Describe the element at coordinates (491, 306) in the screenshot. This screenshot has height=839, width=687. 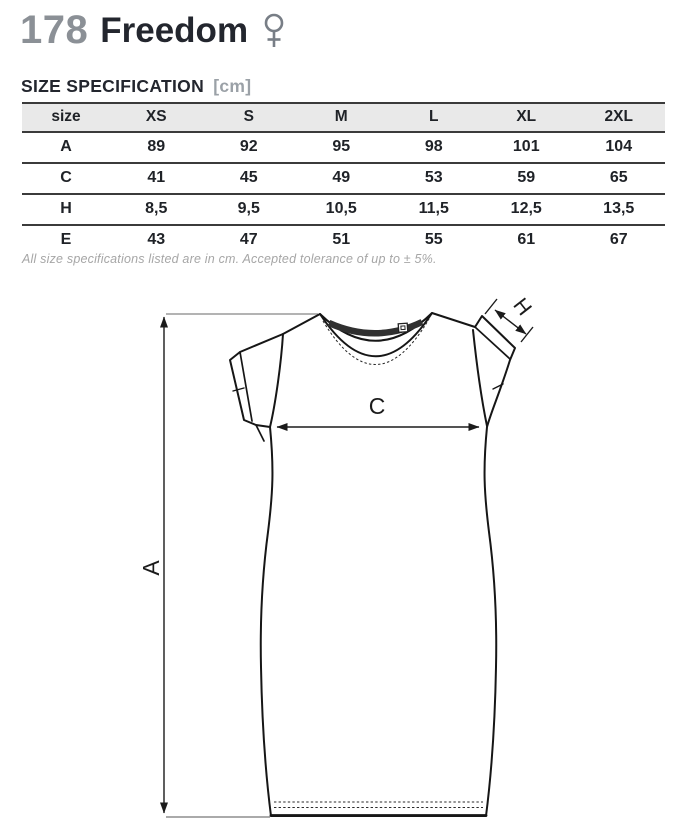
I see `dimension-h-tick-upper` at that location.